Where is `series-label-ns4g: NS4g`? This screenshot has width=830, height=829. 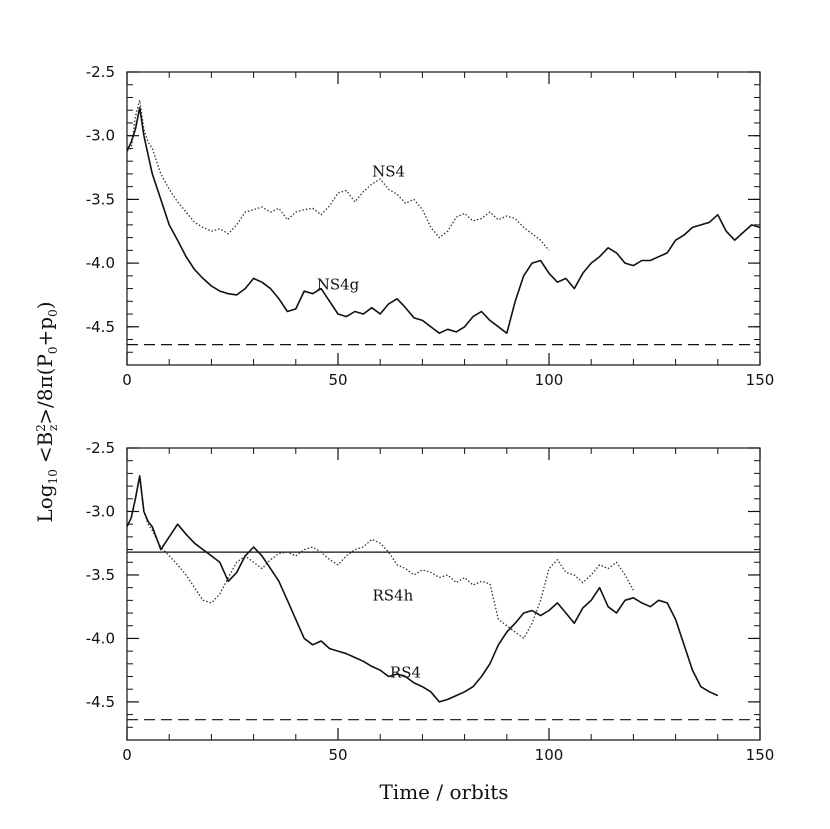 series-label-ns4g: NS4g is located at coordinates (338, 285).